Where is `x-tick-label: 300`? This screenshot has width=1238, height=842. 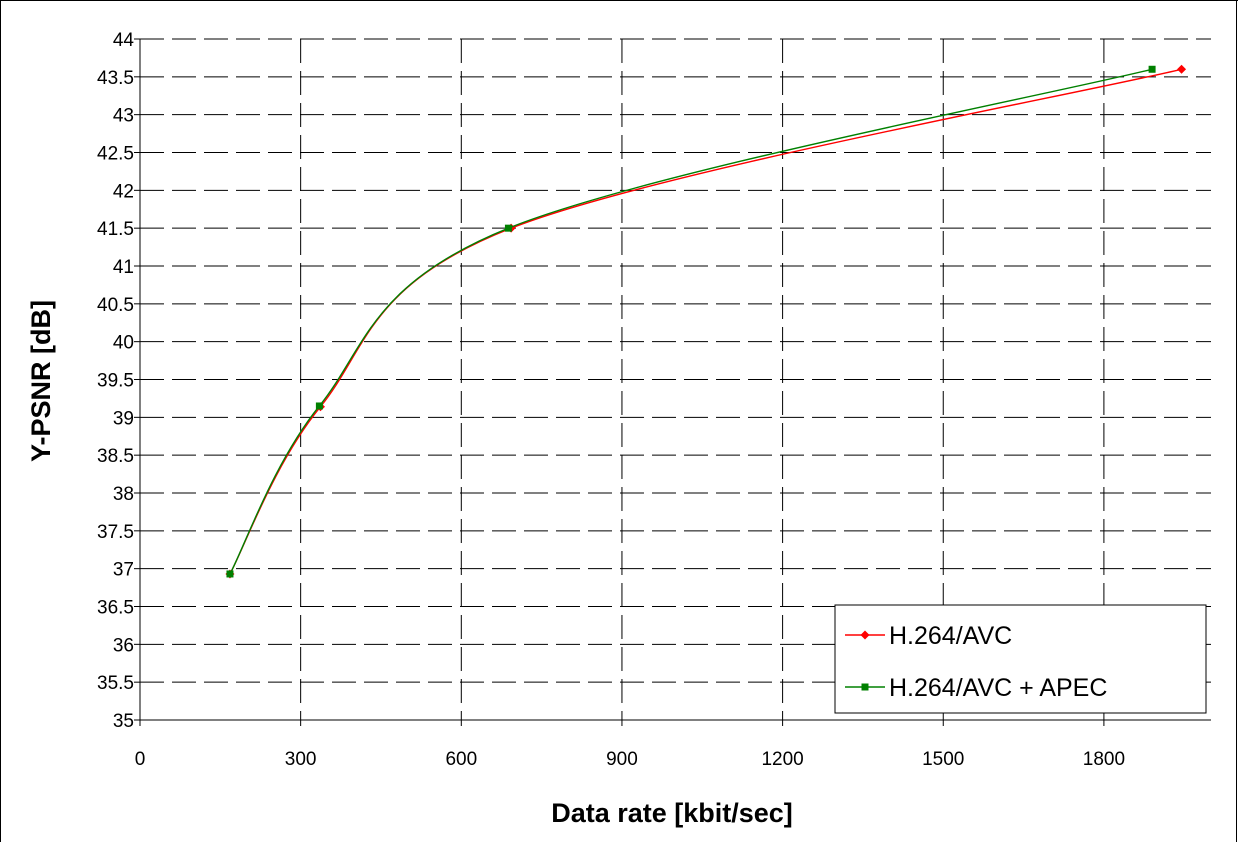 x-tick-label: 300 is located at coordinates (301, 759).